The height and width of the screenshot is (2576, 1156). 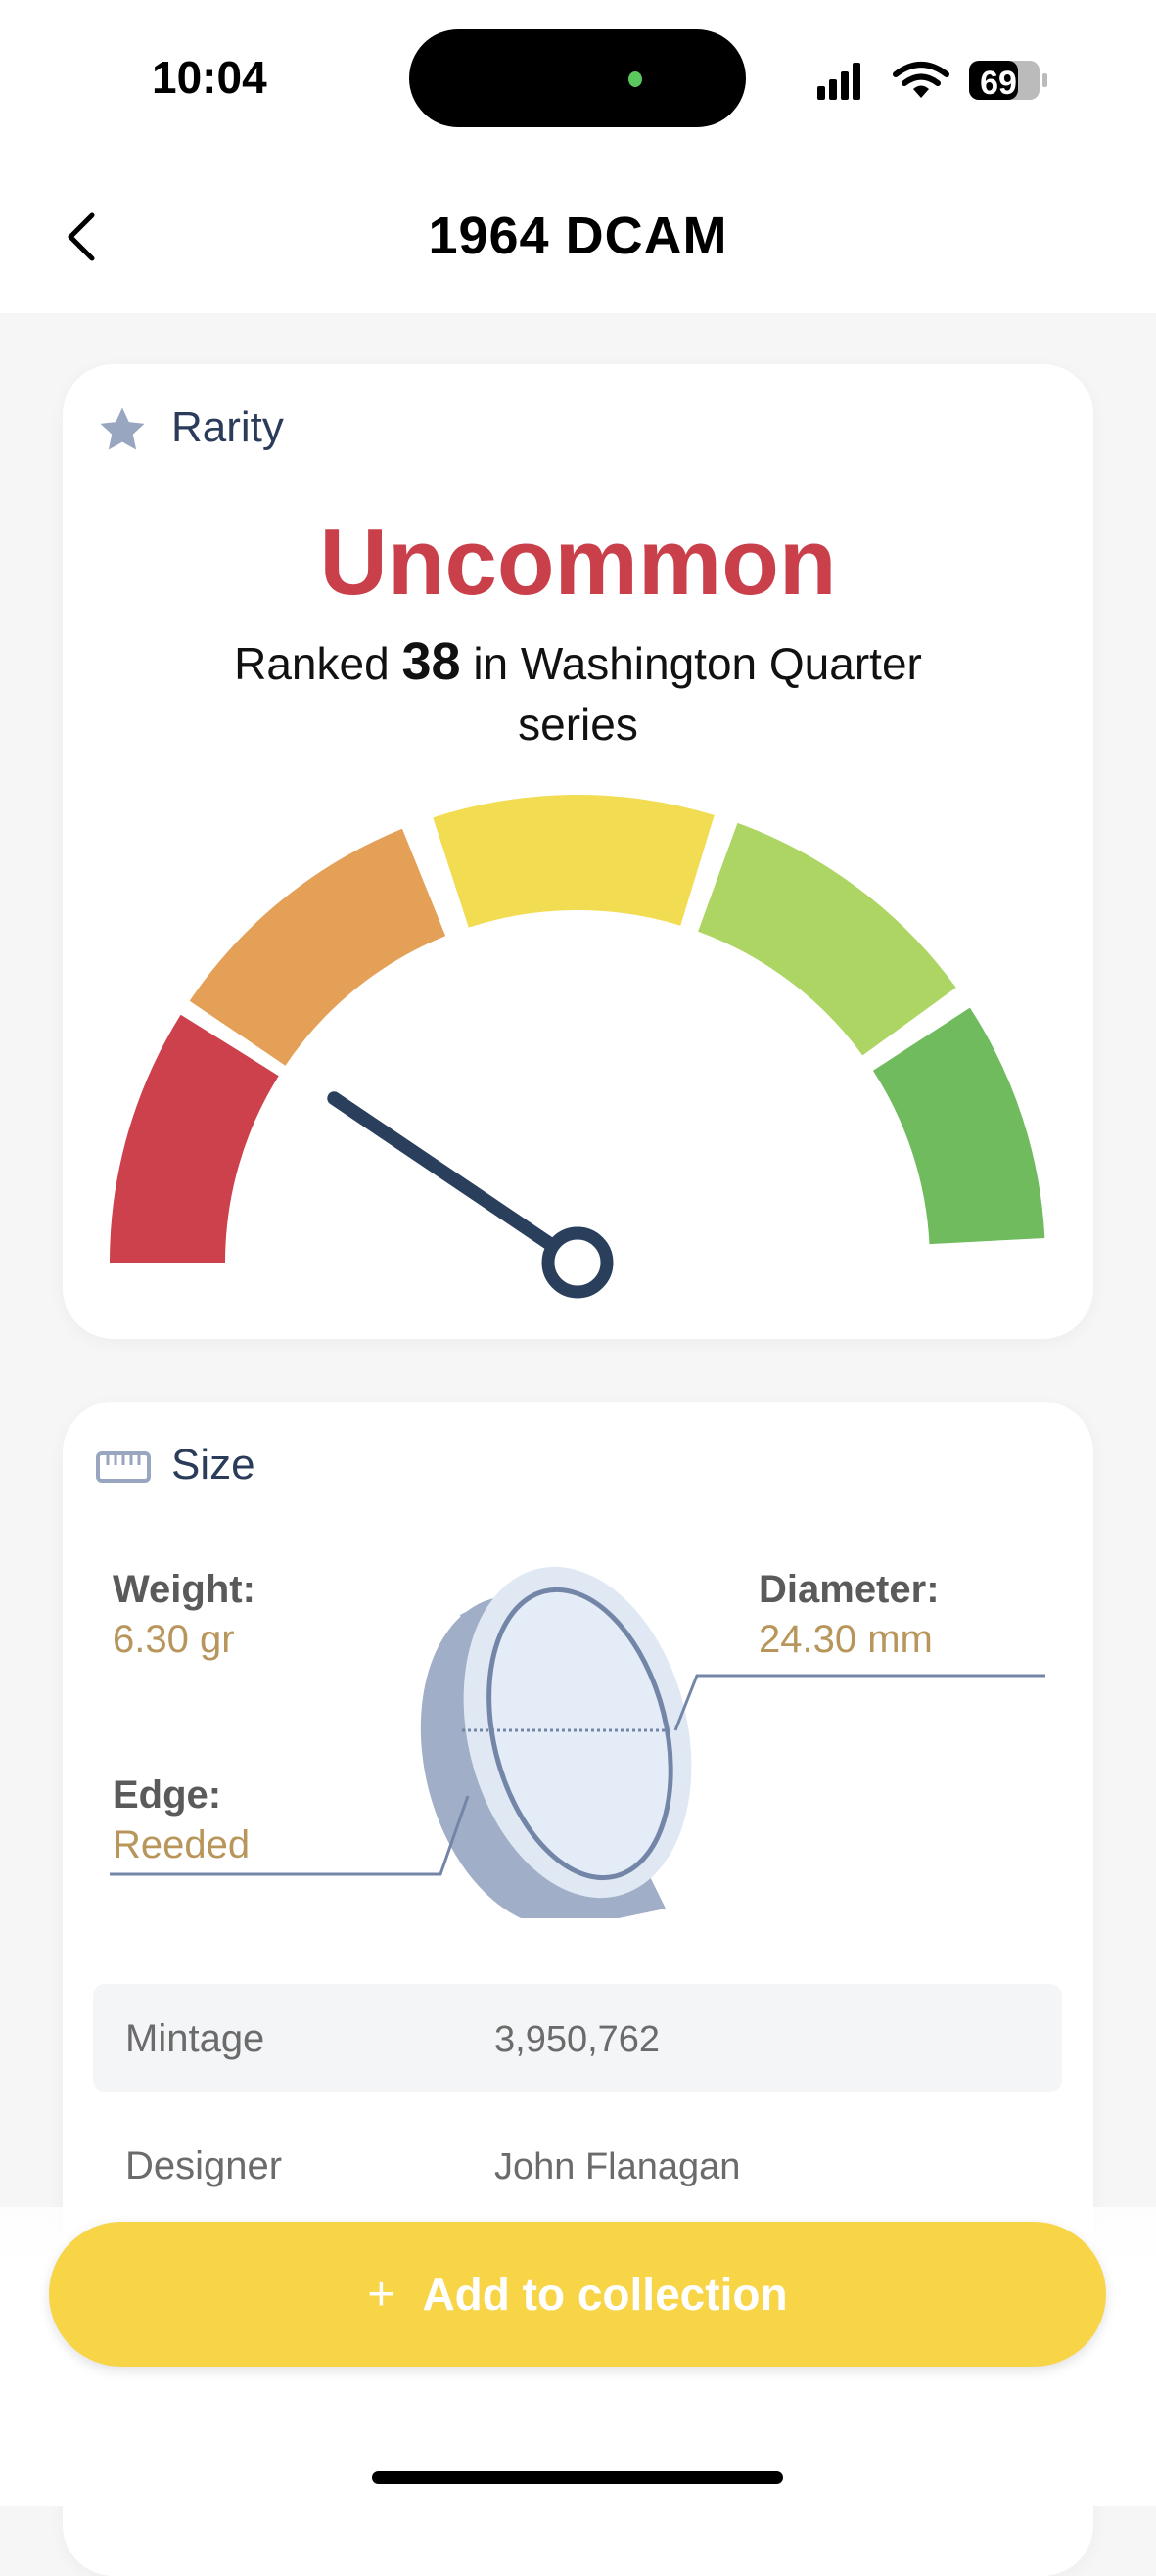 I want to click on weight-label: Weight:, so click(x=184, y=1590).